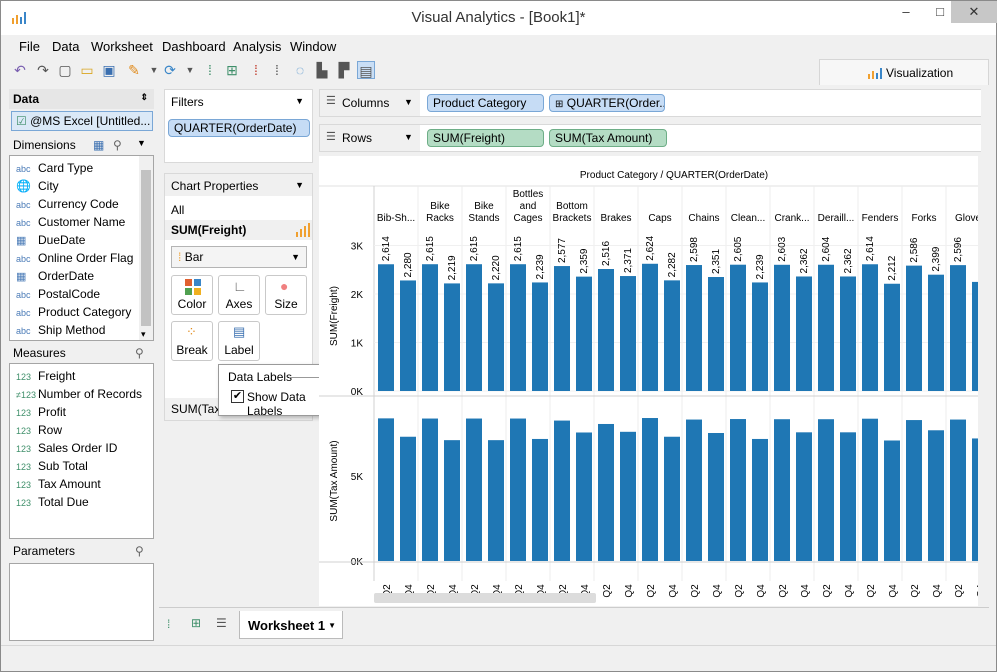 The image size is (997, 672). I want to click on data-label: 2,351, so click(716, 261).